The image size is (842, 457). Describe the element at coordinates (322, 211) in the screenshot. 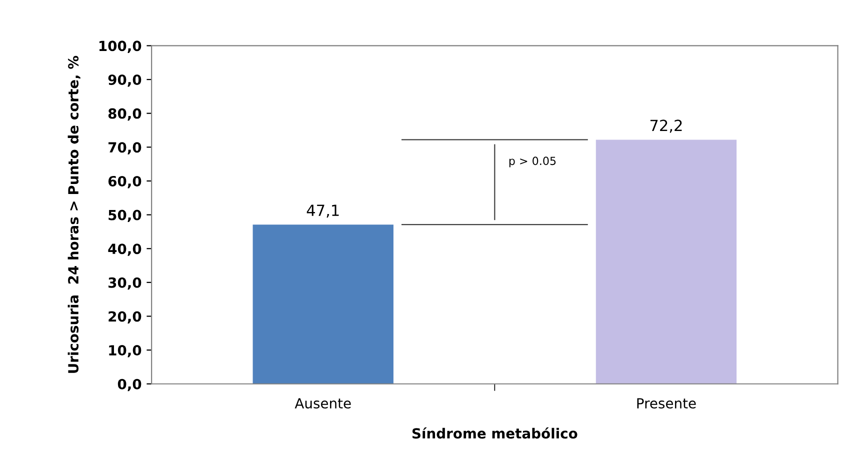

I see `data-label: 47,1` at that location.